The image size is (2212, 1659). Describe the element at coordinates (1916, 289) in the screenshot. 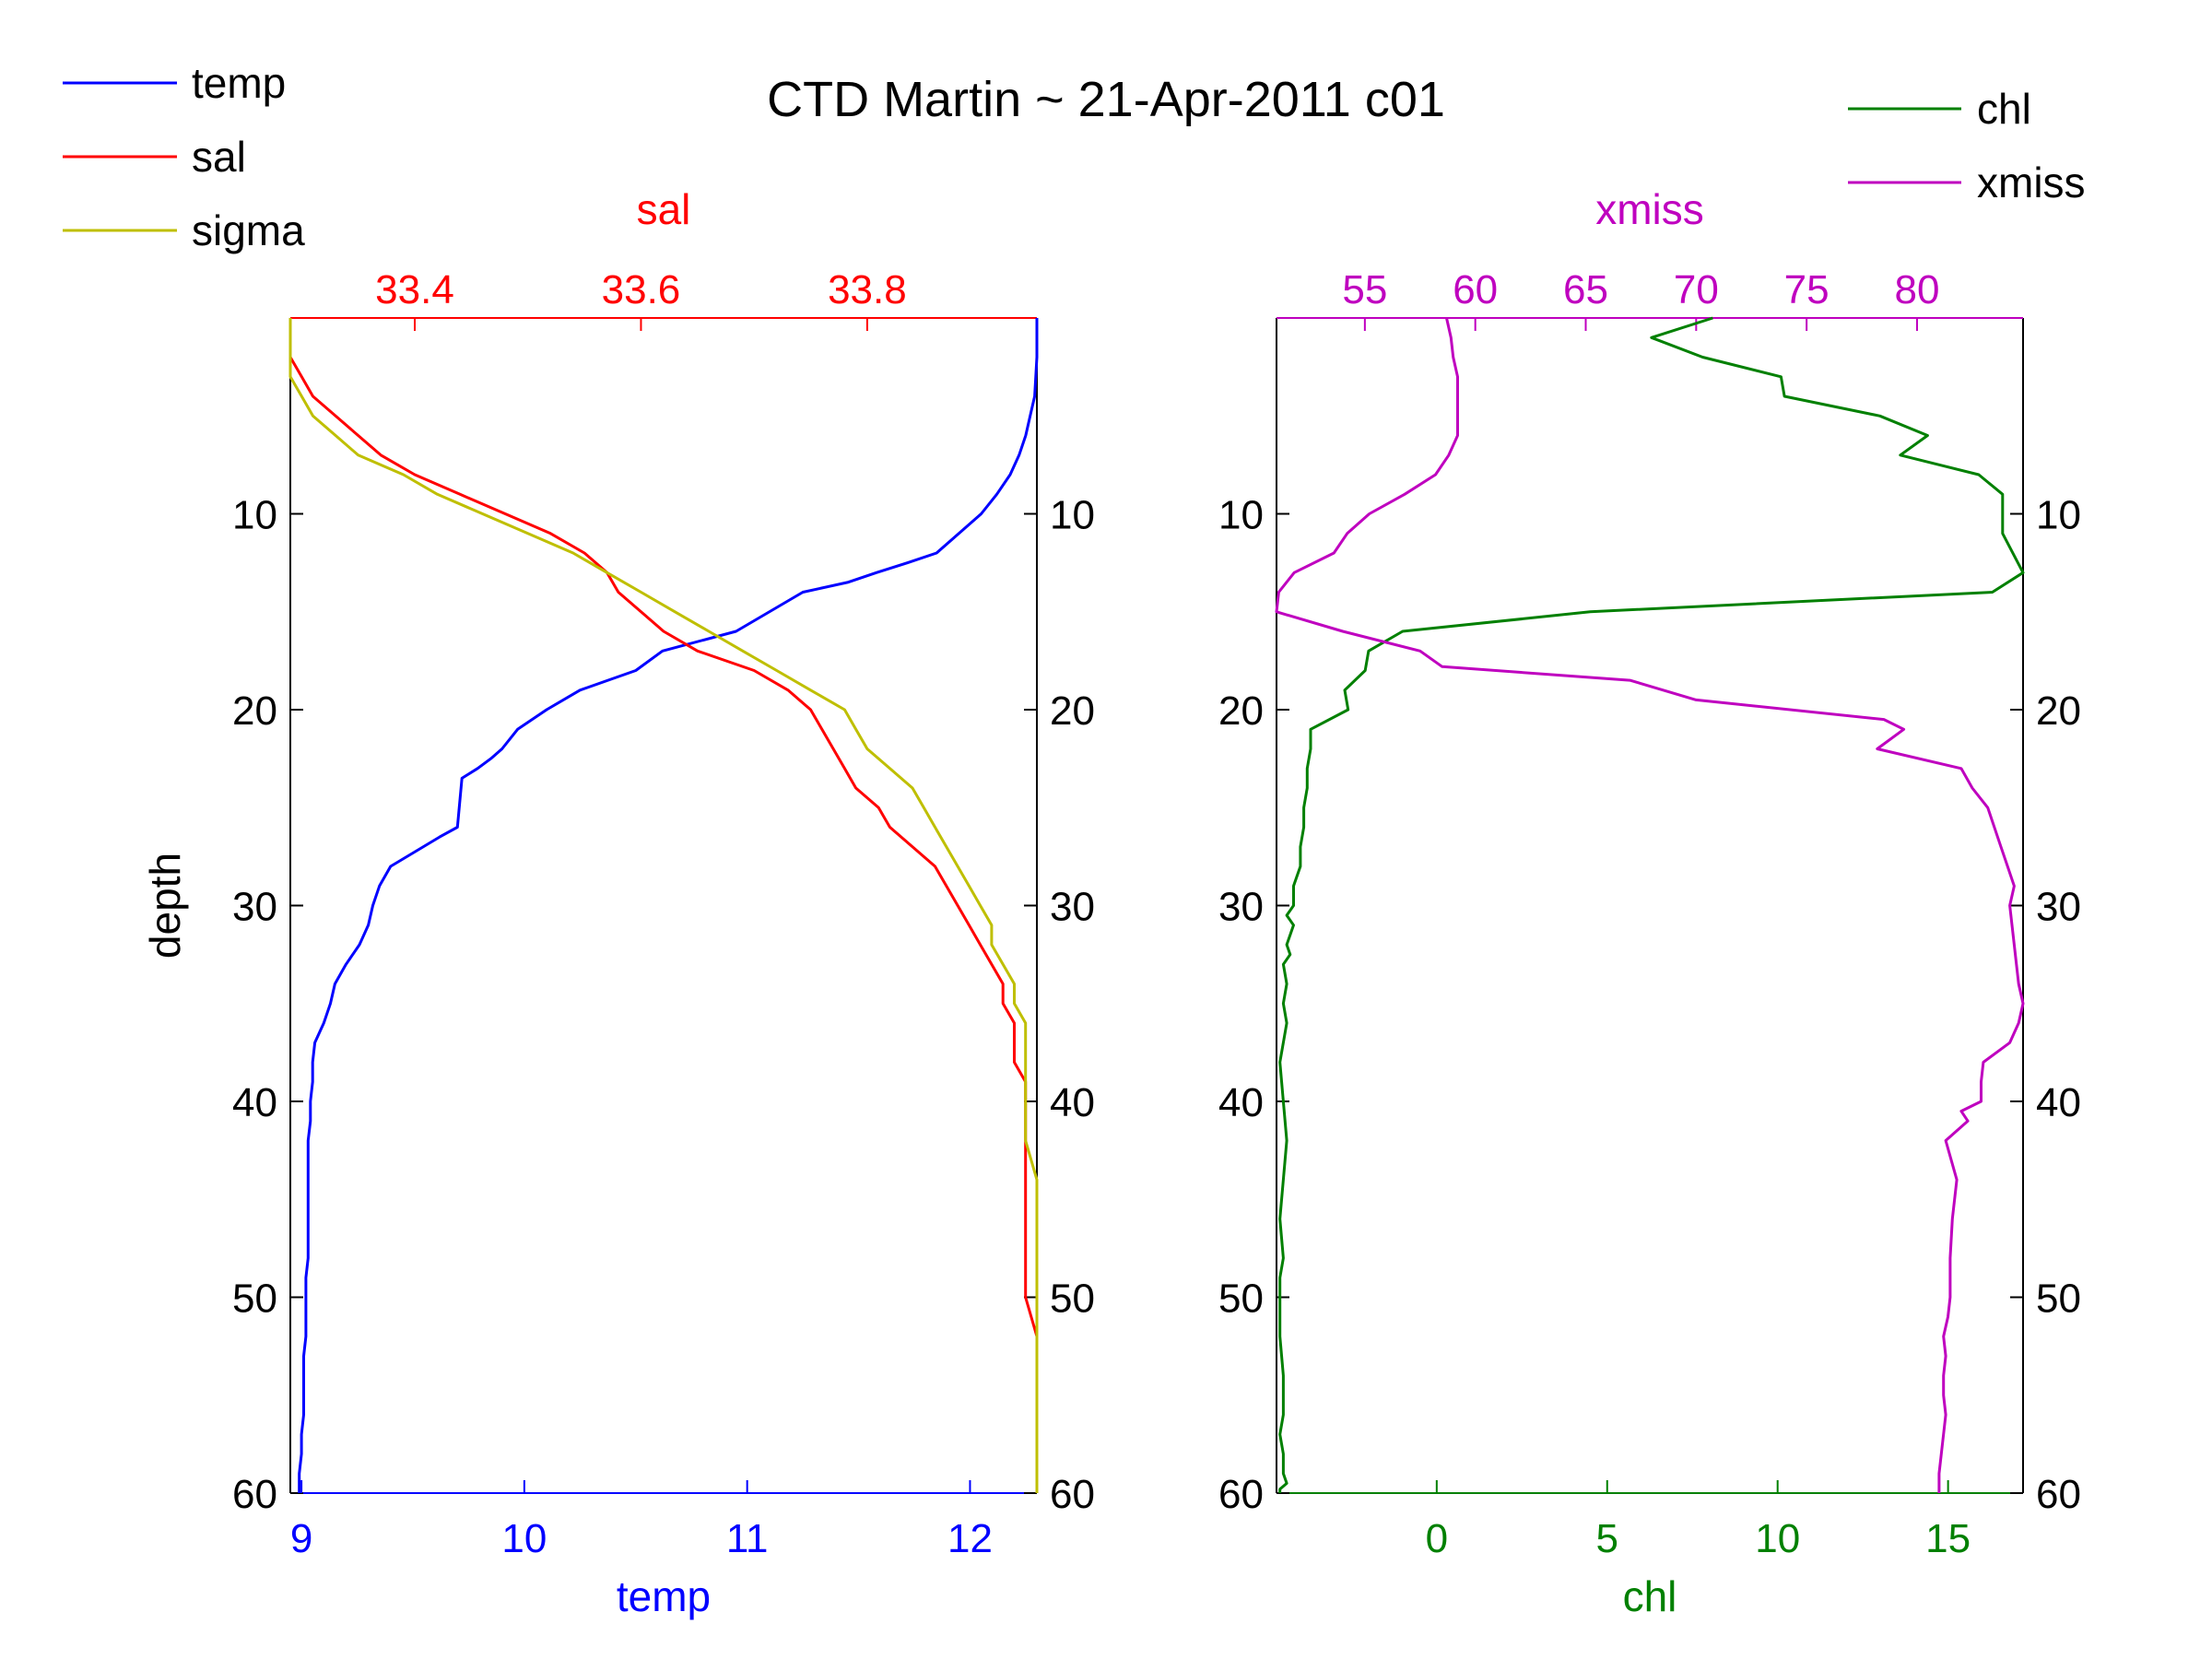

I see `x-top-tick-label: 80` at that location.